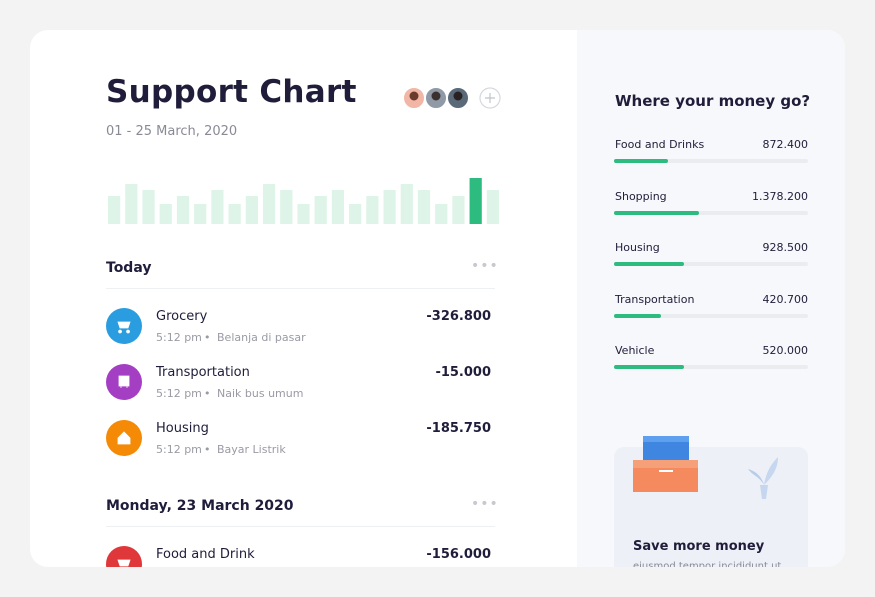  Describe the element at coordinates (303, 201) in the screenshot. I see `activity-chart` at that location.